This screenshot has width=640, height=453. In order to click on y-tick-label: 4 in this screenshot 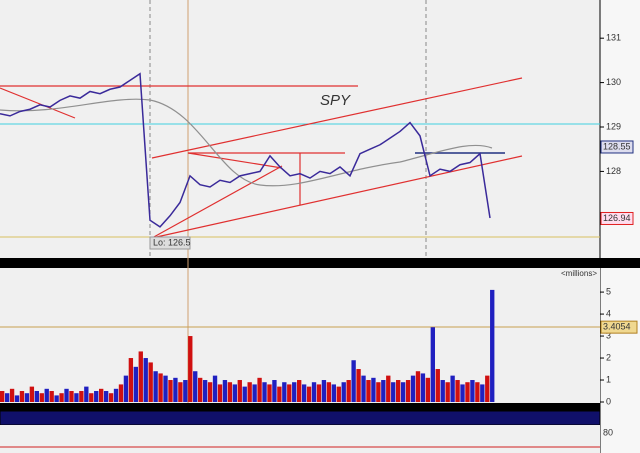, I will do `click(608, 313)`.